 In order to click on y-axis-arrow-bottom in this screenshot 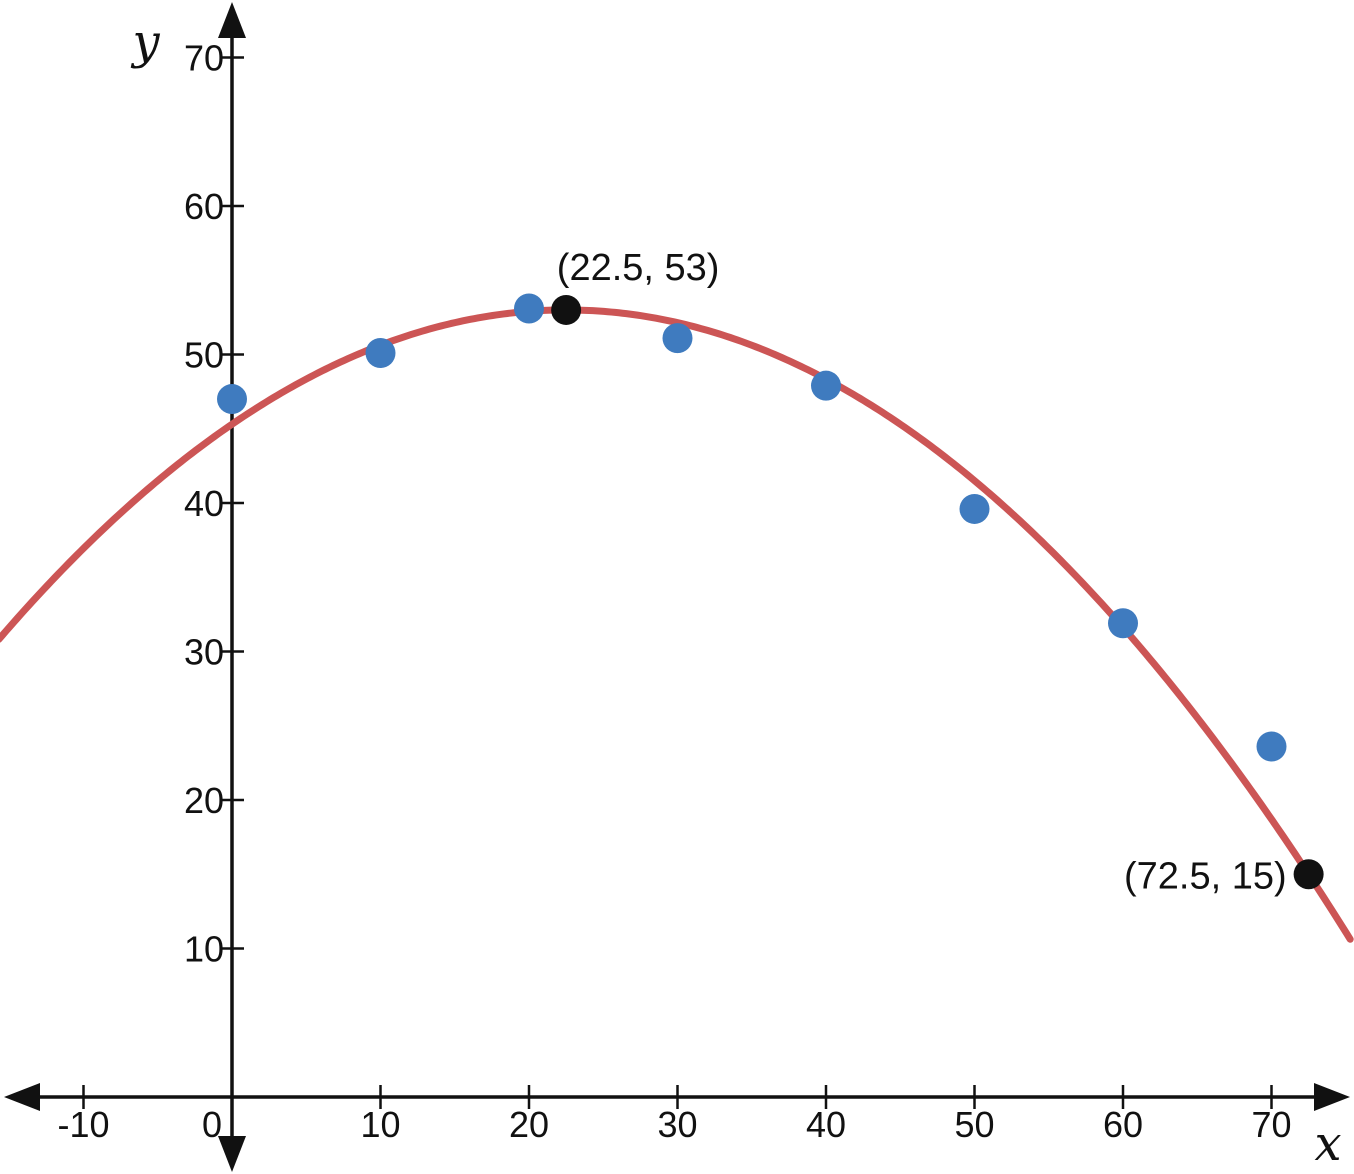, I will do `click(232, 1154)`.